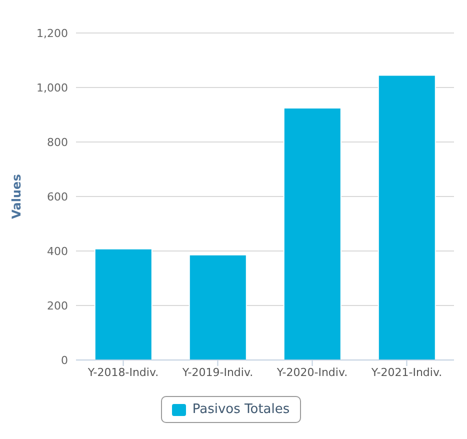 Image resolution: width=467 pixels, height=439 pixels. What do you see at coordinates (64, 360) in the screenshot?
I see `y-tick-label: 0` at bounding box center [64, 360].